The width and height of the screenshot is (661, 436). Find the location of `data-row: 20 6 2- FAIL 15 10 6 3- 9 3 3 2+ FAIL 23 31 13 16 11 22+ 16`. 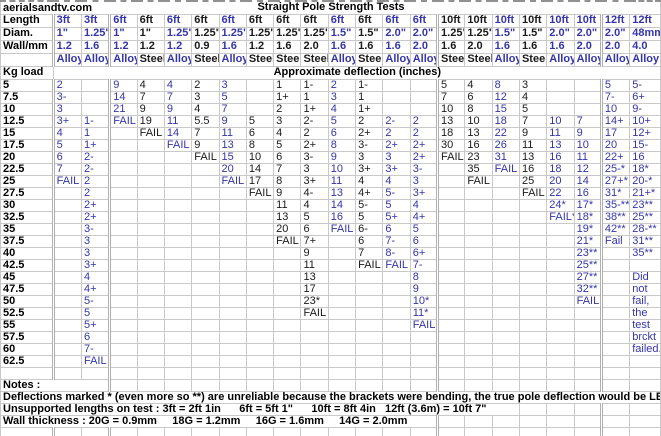

data-row: 20 6 2- FAIL 15 10 6 3- 9 3 3 2+ FAIL 23 31 13 16 11 22+ 16 is located at coordinates (330, 157).